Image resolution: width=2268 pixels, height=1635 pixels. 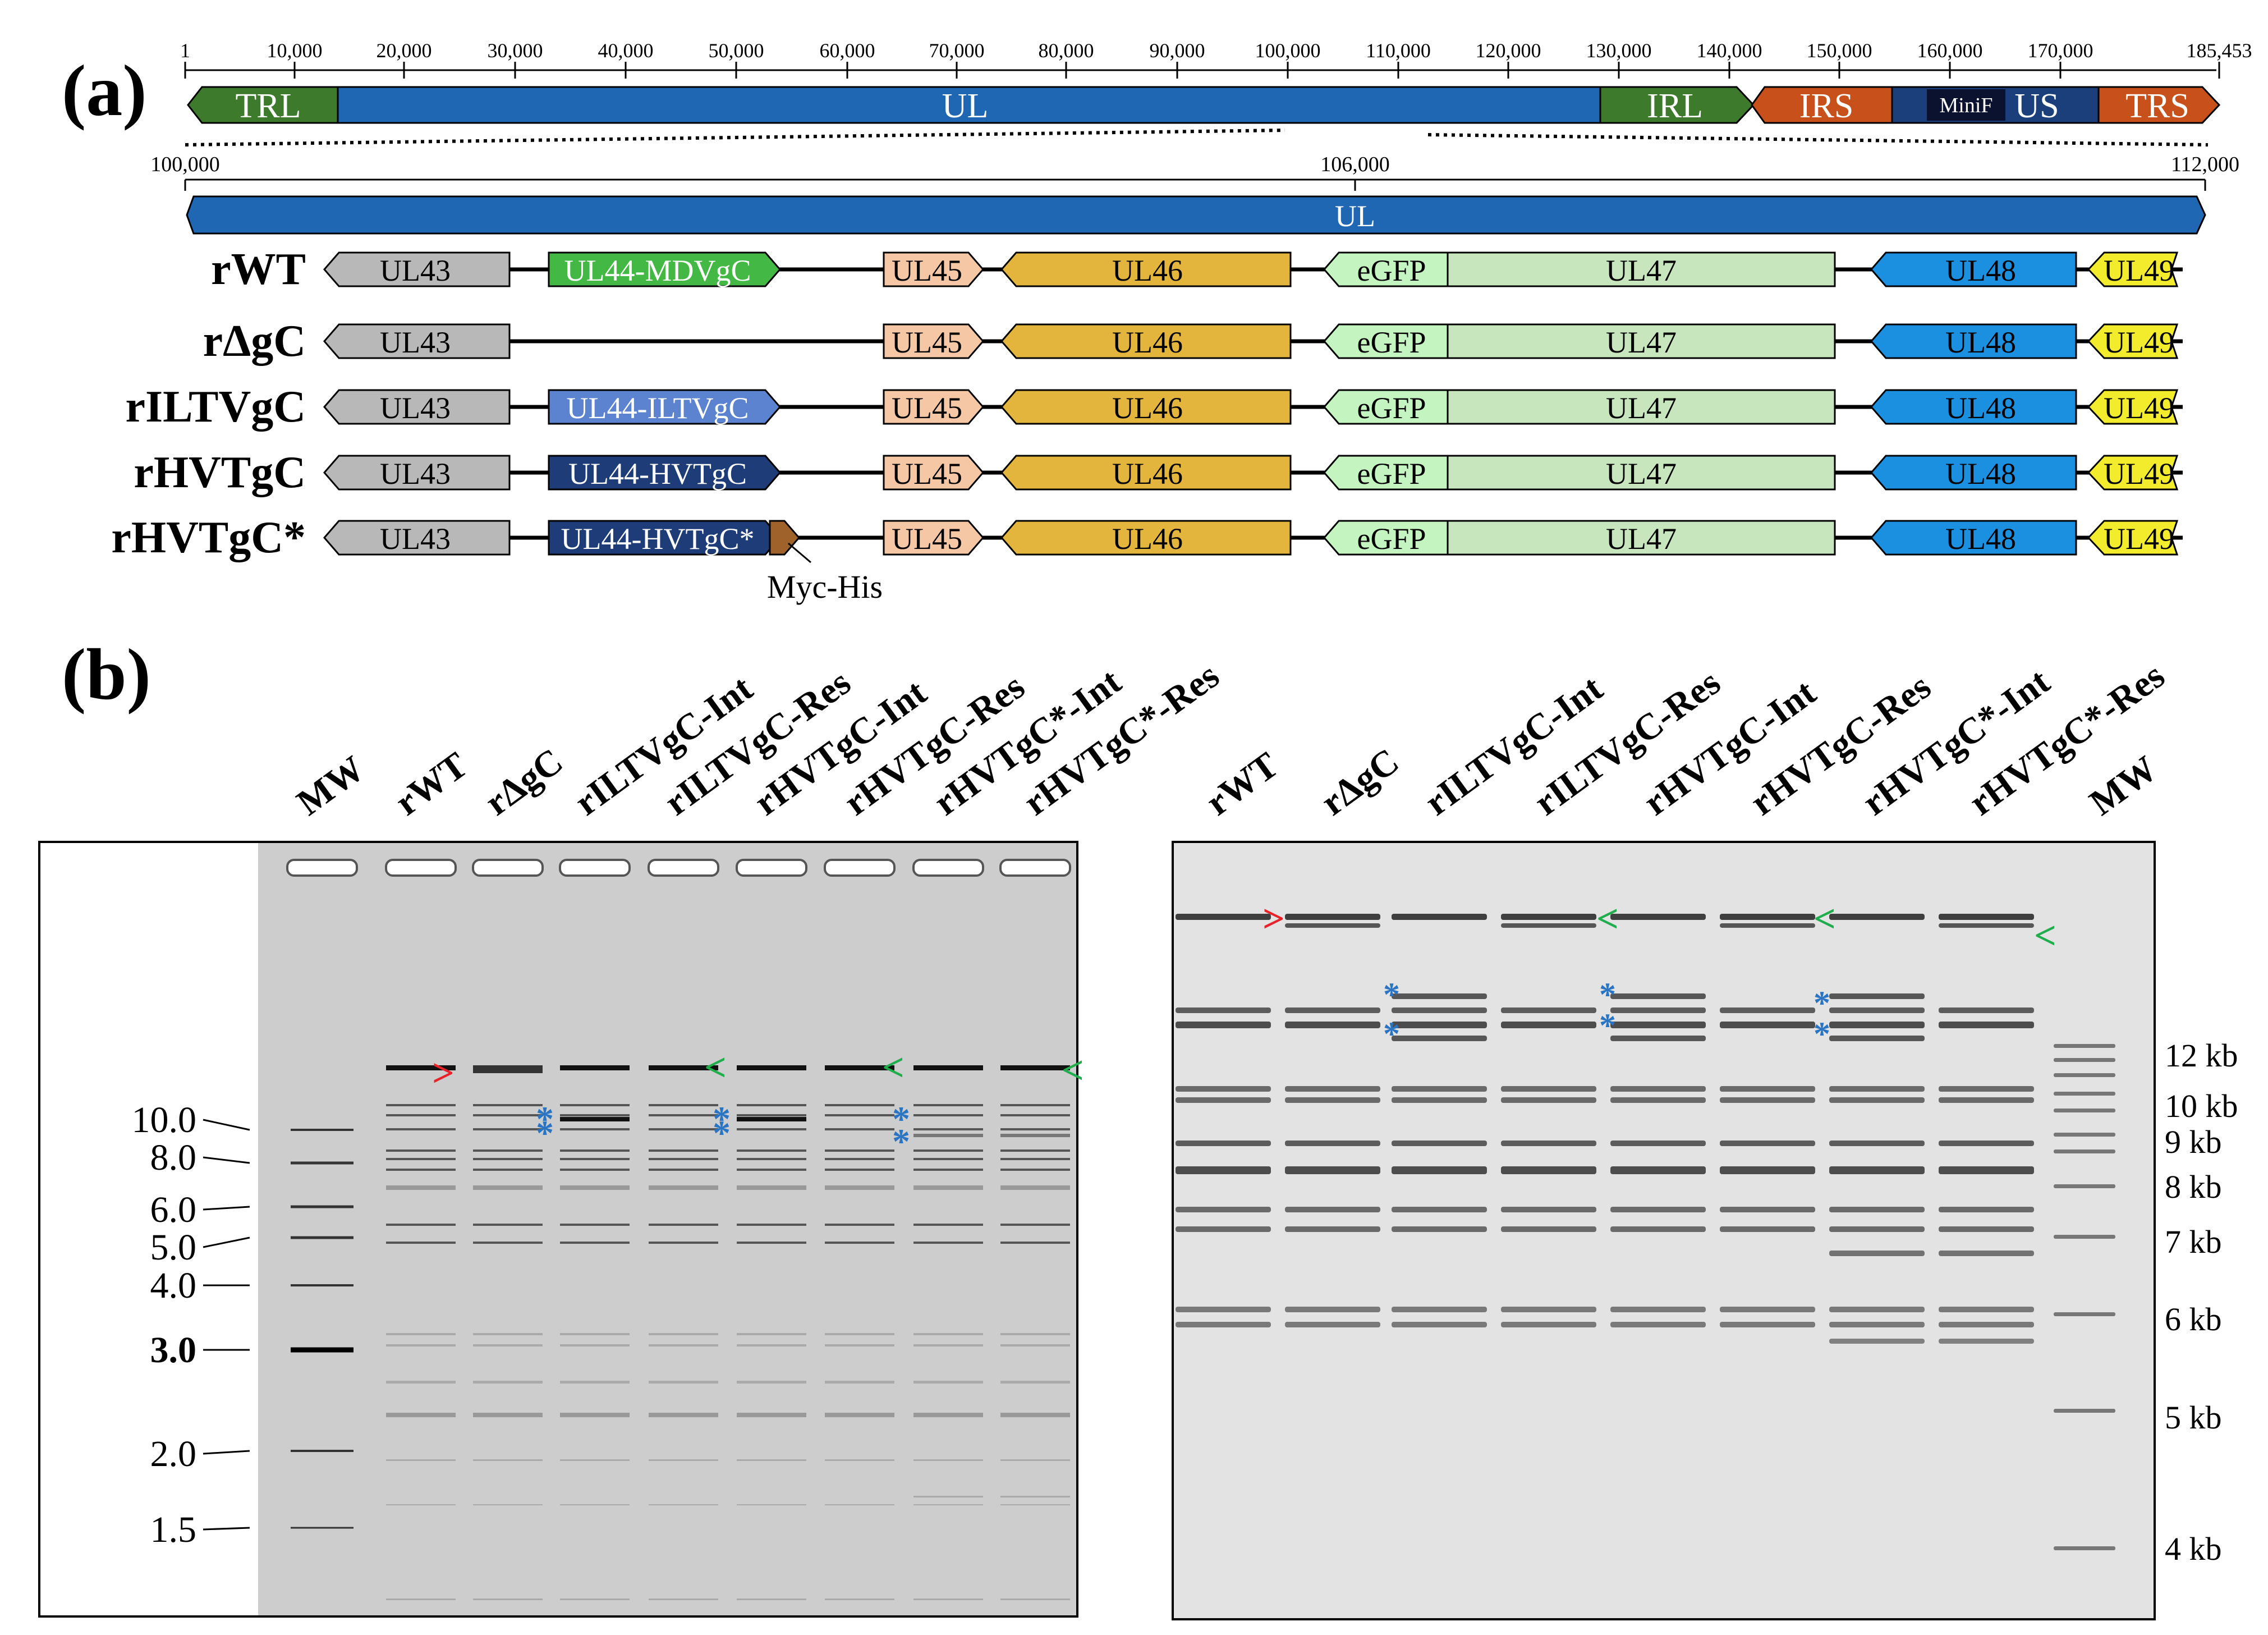 I want to click on lane-label: rΔgC, so click(x=1360, y=781).